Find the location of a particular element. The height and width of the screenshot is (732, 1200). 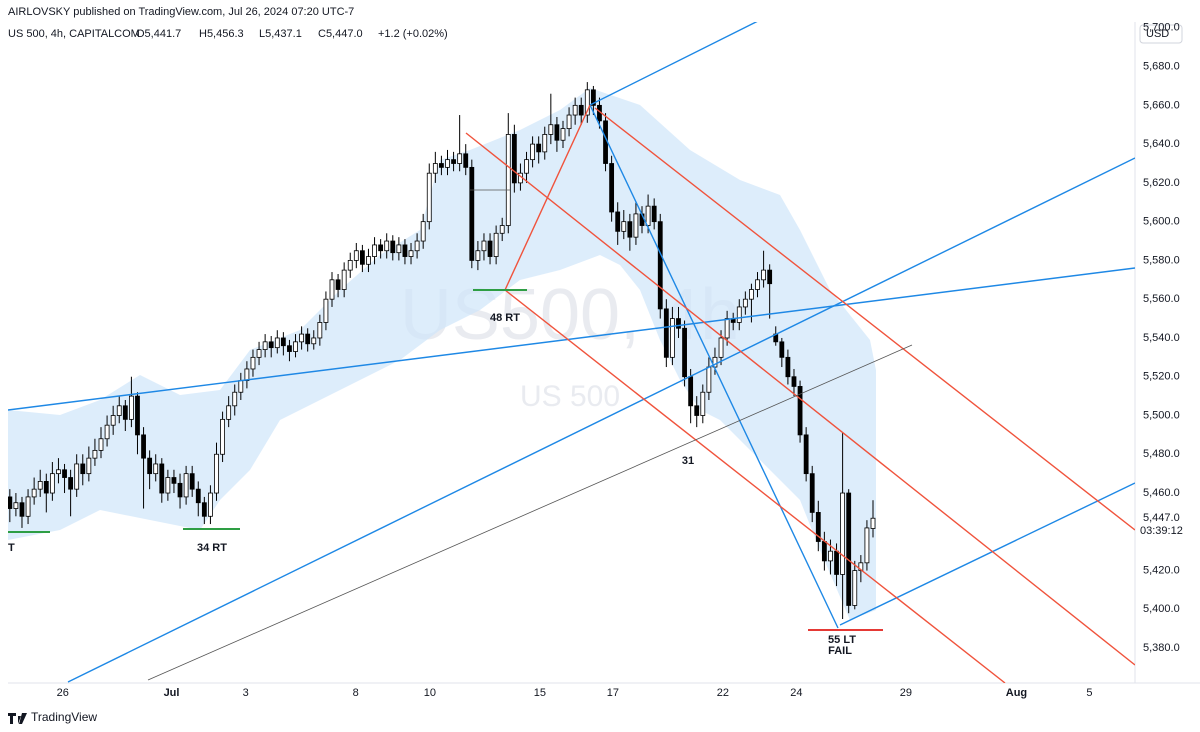

last-price-label: 5,447.0 is located at coordinates (1161, 518).